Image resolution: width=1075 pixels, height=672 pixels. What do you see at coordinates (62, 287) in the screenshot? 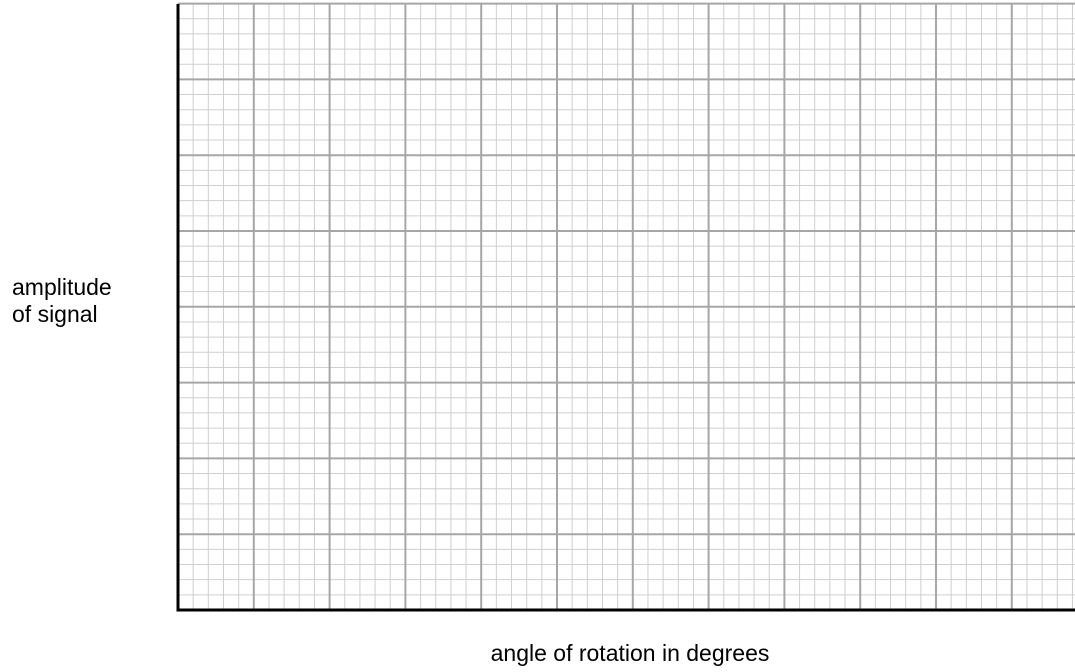
I see `y-axis-label-line-1: amplitude` at bounding box center [62, 287].